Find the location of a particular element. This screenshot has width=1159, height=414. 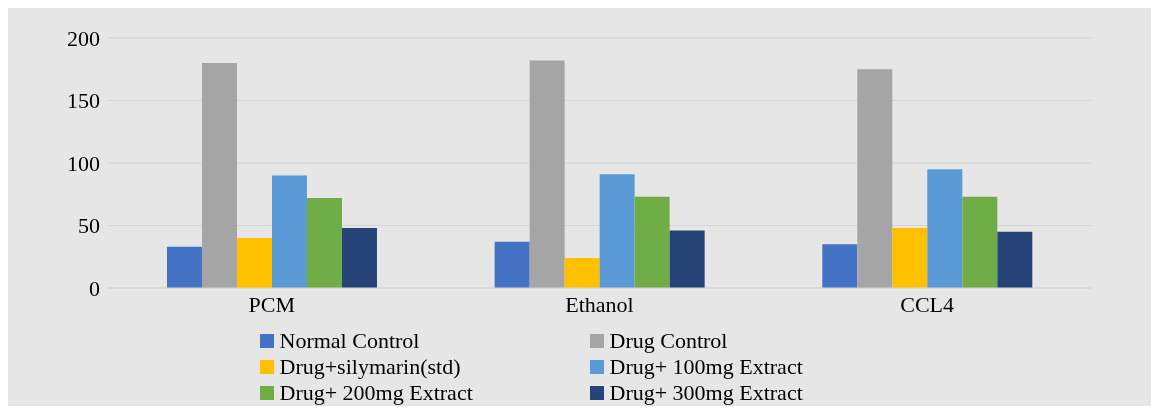

legend-label: Drug+ 100mg Extract is located at coordinates (706, 367).